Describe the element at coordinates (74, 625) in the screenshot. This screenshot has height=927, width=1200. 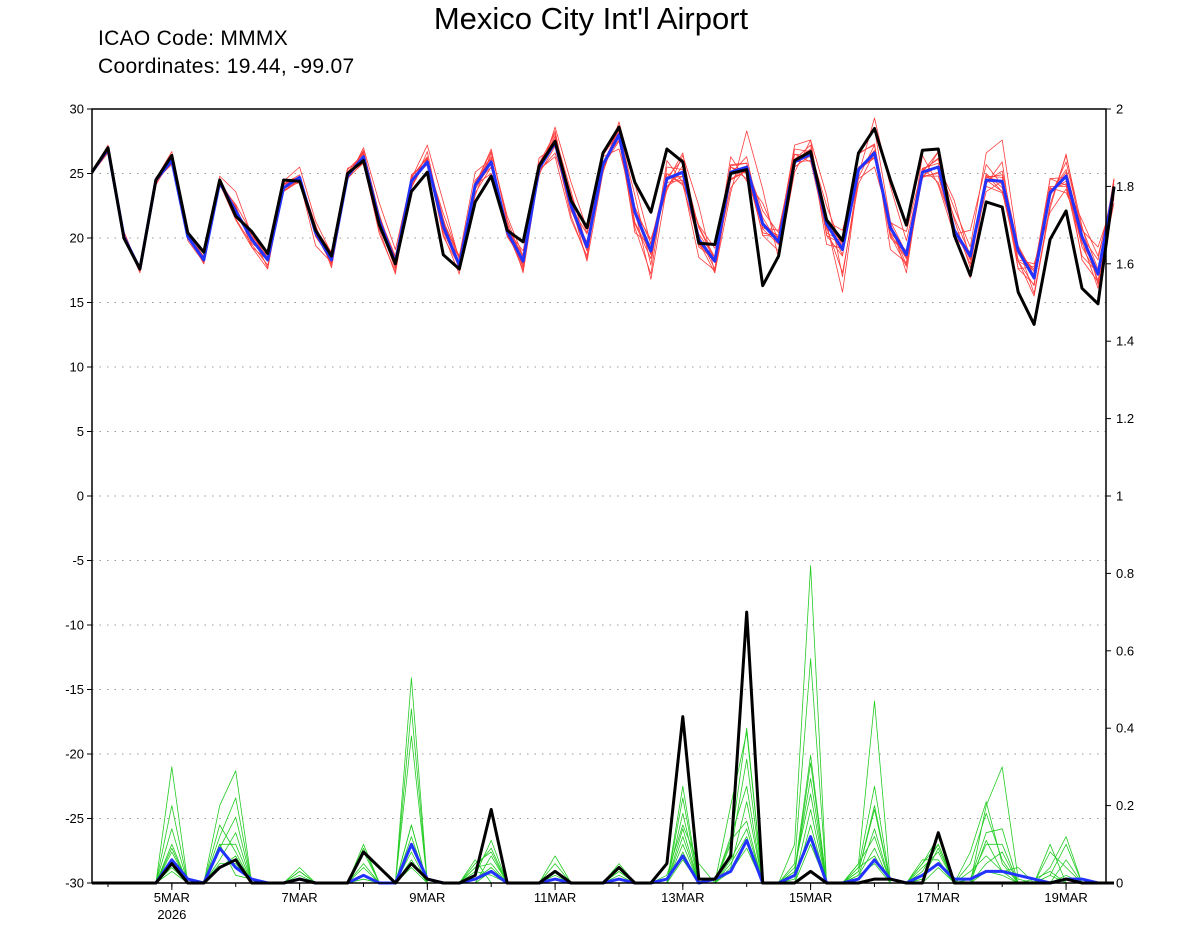
I see `left-axis-tick-label: -10` at that location.